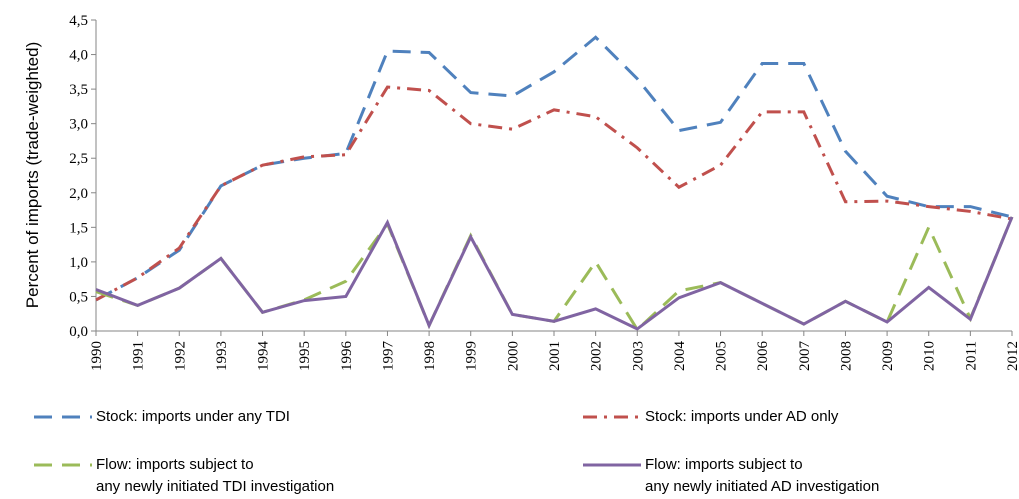  What do you see at coordinates (78, 159) in the screenshot?
I see `y-tick-label: 2,5` at bounding box center [78, 159].